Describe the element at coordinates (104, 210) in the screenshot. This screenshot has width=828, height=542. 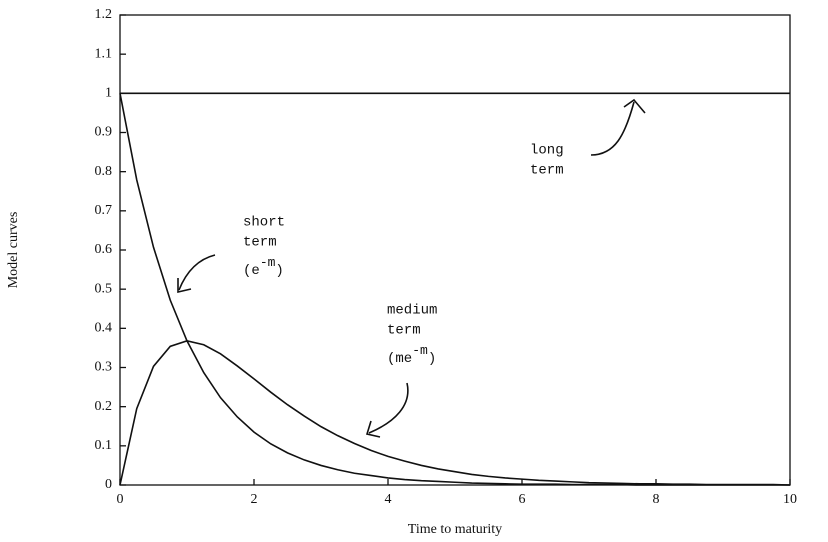
I see `y-tick-label: 0.7` at that location.